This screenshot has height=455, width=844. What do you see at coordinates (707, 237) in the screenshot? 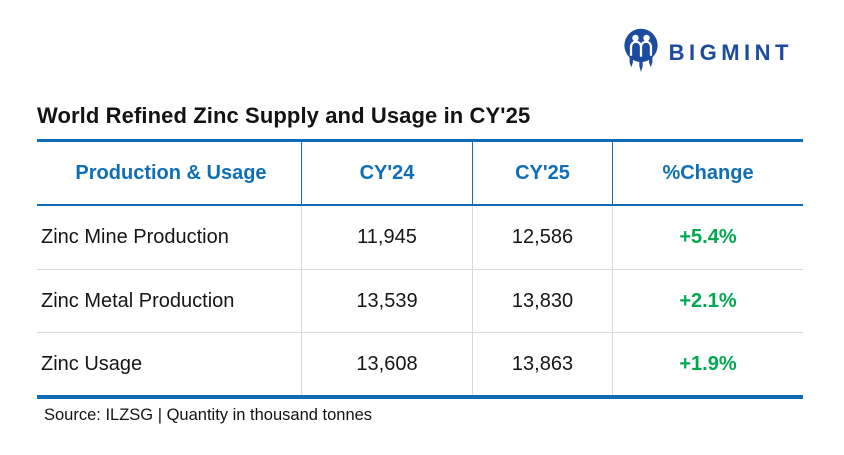
I see `change-value: +5.4%` at bounding box center [707, 237].